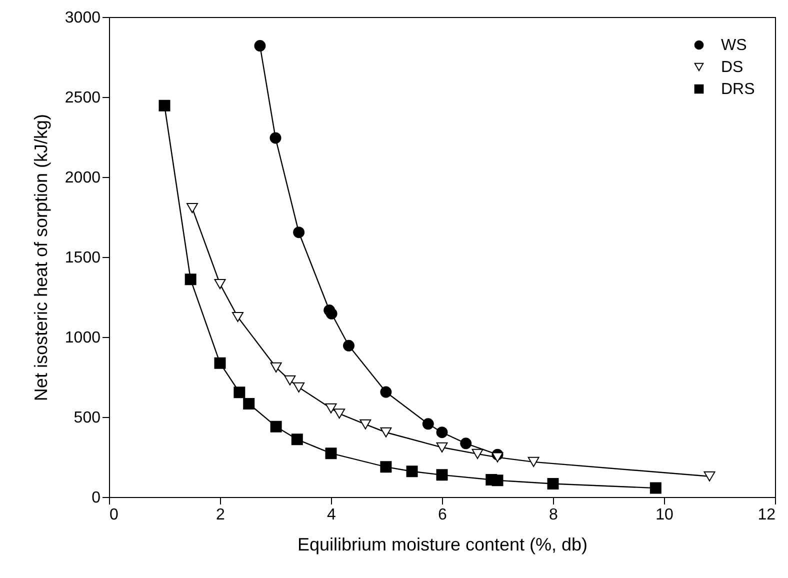 This screenshot has width=788, height=578. Describe the element at coordinates (82, 178) in the screenshot. I see `y-tick-label: 2000` at that location.